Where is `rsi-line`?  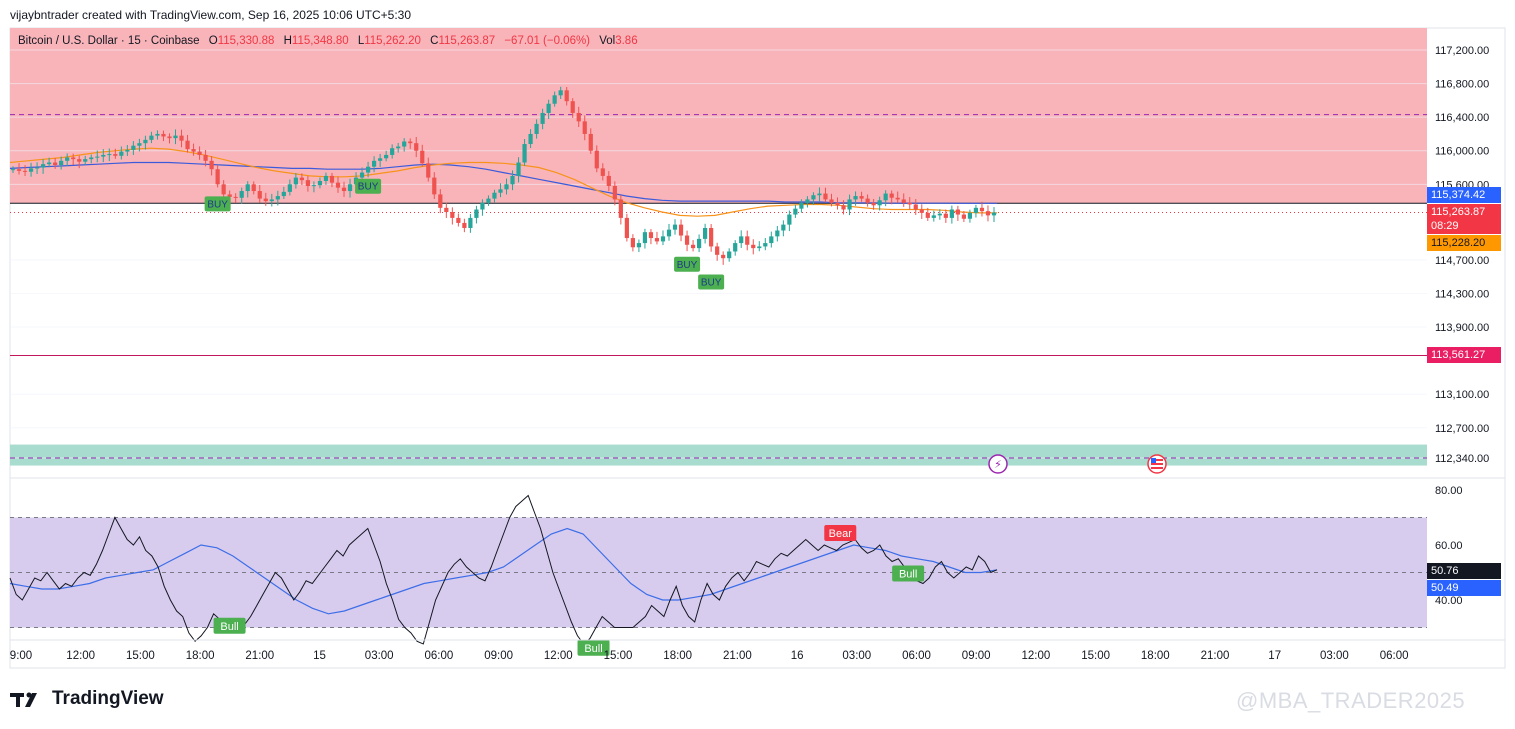
rsi-line is located at coordinates (503, 569).